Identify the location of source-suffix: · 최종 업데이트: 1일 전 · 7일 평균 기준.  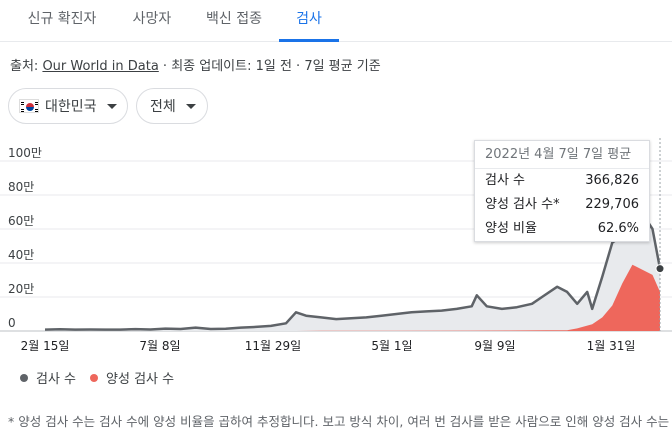
(269, 66).